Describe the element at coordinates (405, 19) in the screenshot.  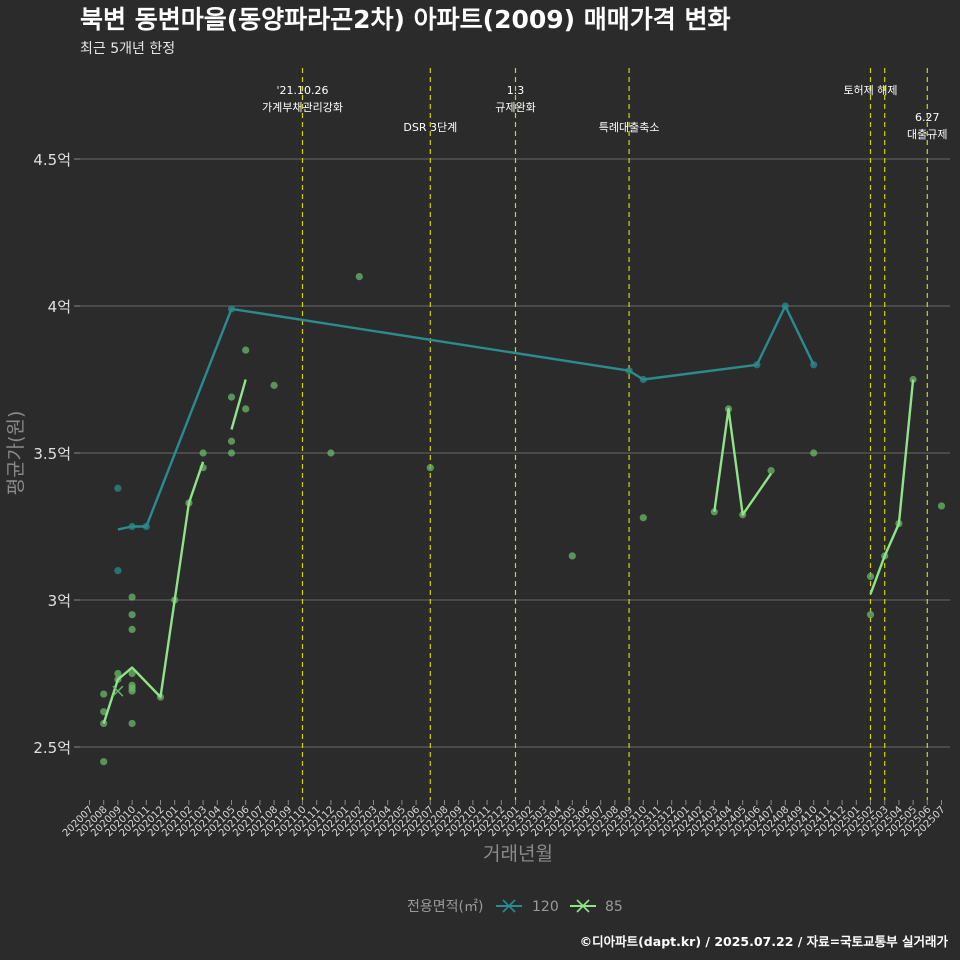
I see `chart-title: 북변 동변마을(동양파라곤2차) 아파트(2009) 매매가격 변화` at that location.